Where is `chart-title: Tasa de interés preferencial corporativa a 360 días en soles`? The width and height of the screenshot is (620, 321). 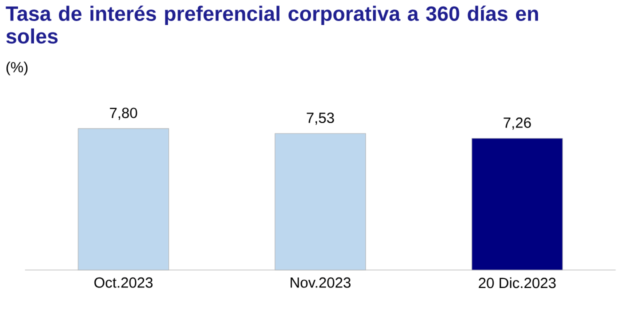
chart-title: Tasa de interés preferencial corporativa a 360 días en soles is located at coordinates (272, 25).